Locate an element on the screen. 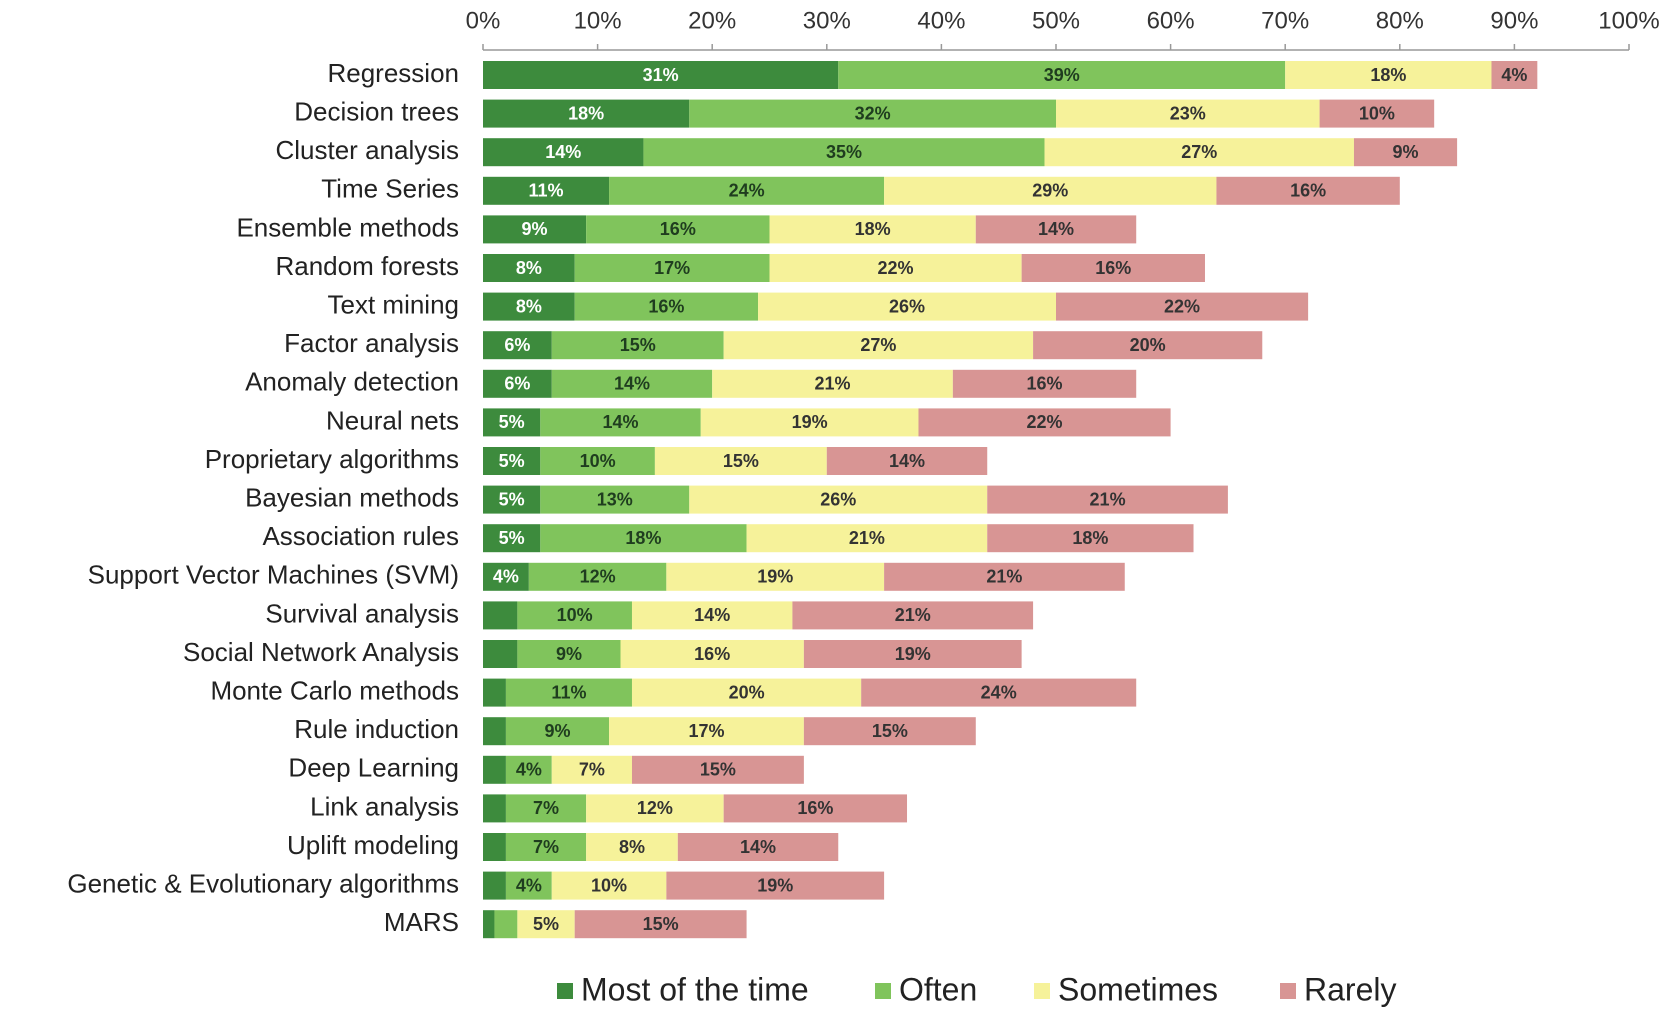 This screenshot has width=1680, height=1009. value-label: 32% is located at coordinates (873, 113).